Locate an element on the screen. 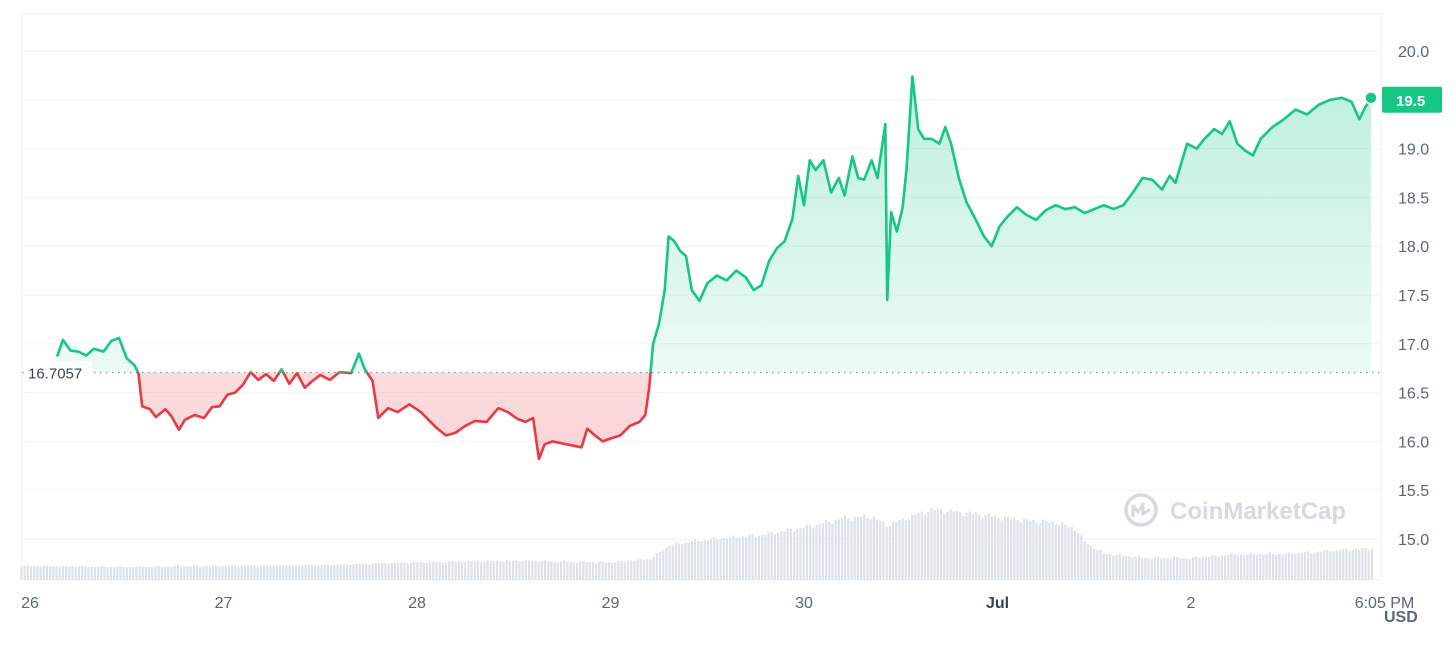 The width and height of the screenshot is (1456, 651). y-tick-label: 18.5 is located at coordinates (1413, 198).